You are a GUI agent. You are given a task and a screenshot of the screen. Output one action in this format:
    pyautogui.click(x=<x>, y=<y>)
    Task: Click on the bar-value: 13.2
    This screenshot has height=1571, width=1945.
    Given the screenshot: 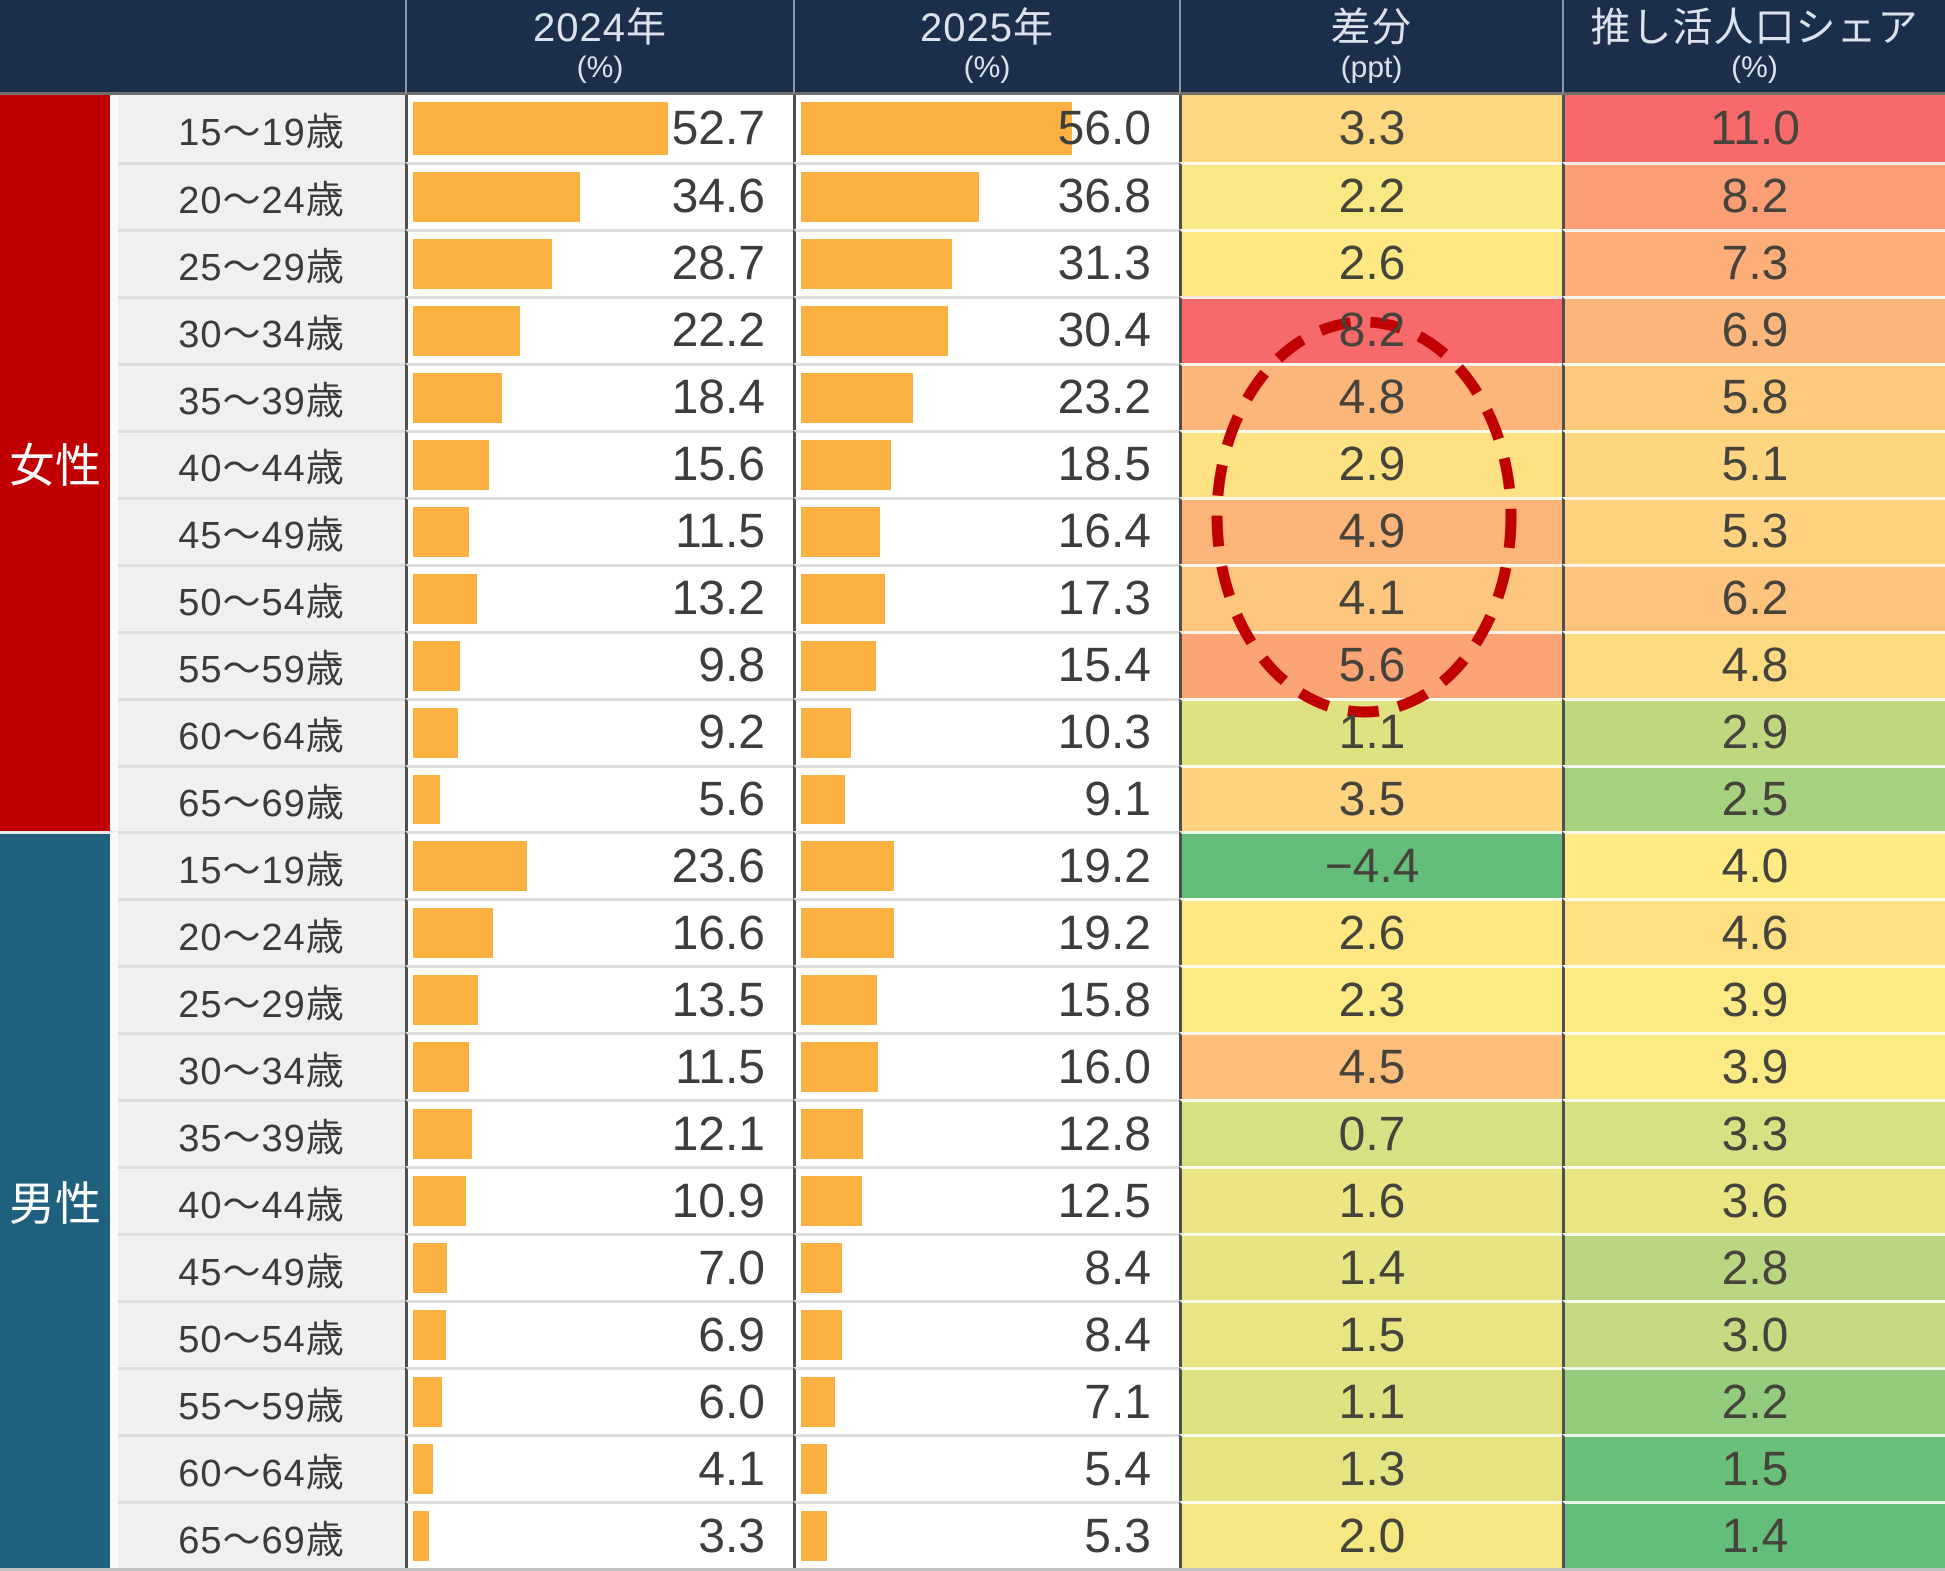 What is the action you would take?
    pyautogui.click(x=718, y=599)
    